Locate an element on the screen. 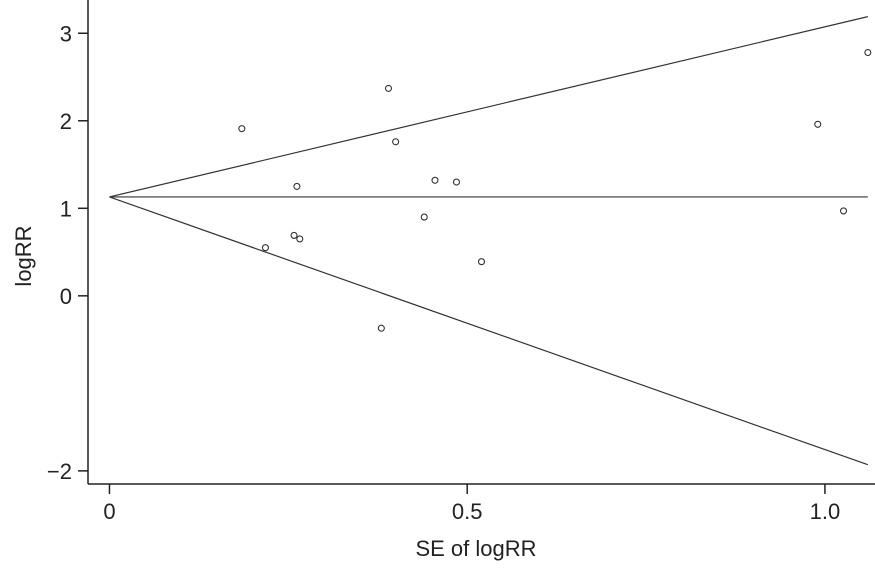  y-tick-label: 3 is located at coordinates (66, 33).